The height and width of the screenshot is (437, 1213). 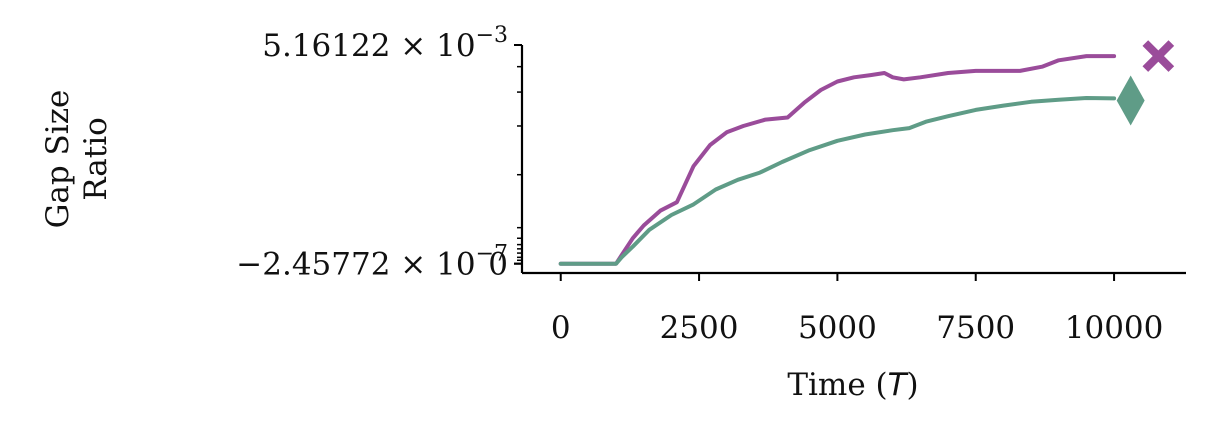 What do you see at coordinates (837, 328) in the screenshot?
I see `x-tick-label: 5000` at bounding box center [837, 328].